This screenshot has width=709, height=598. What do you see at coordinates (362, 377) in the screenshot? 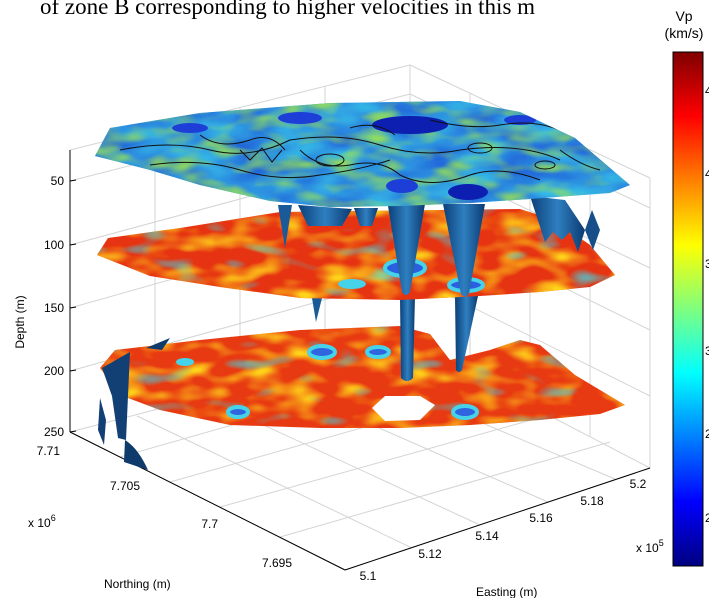
I see `slice-deep` at bounding box center [362, 377].